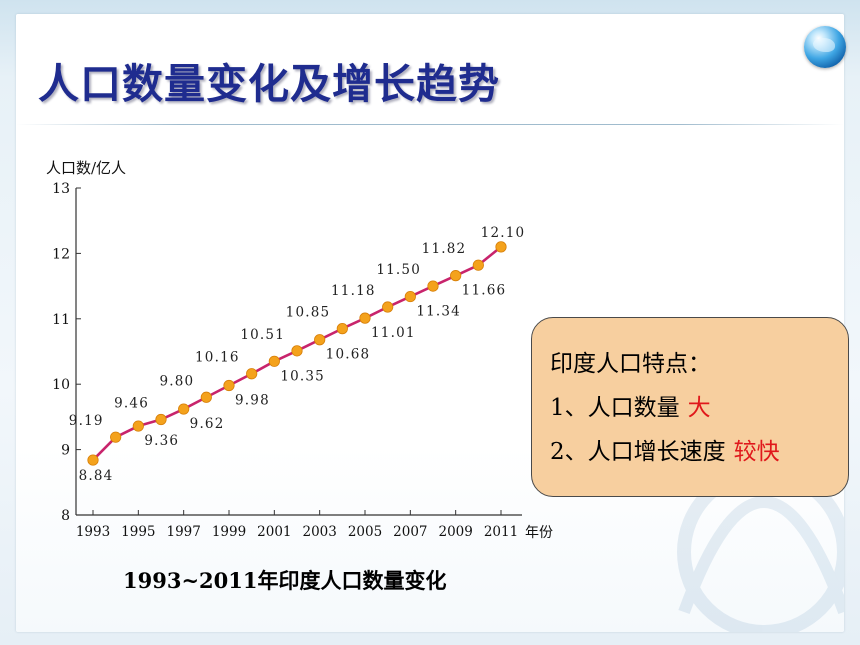 Image resolution: width=860 pixels, height=645 pixels. What do you see at coordinates (262, 335) in the screenshot?
I see `data-label: 10.51` at bounding box center [262, 335].